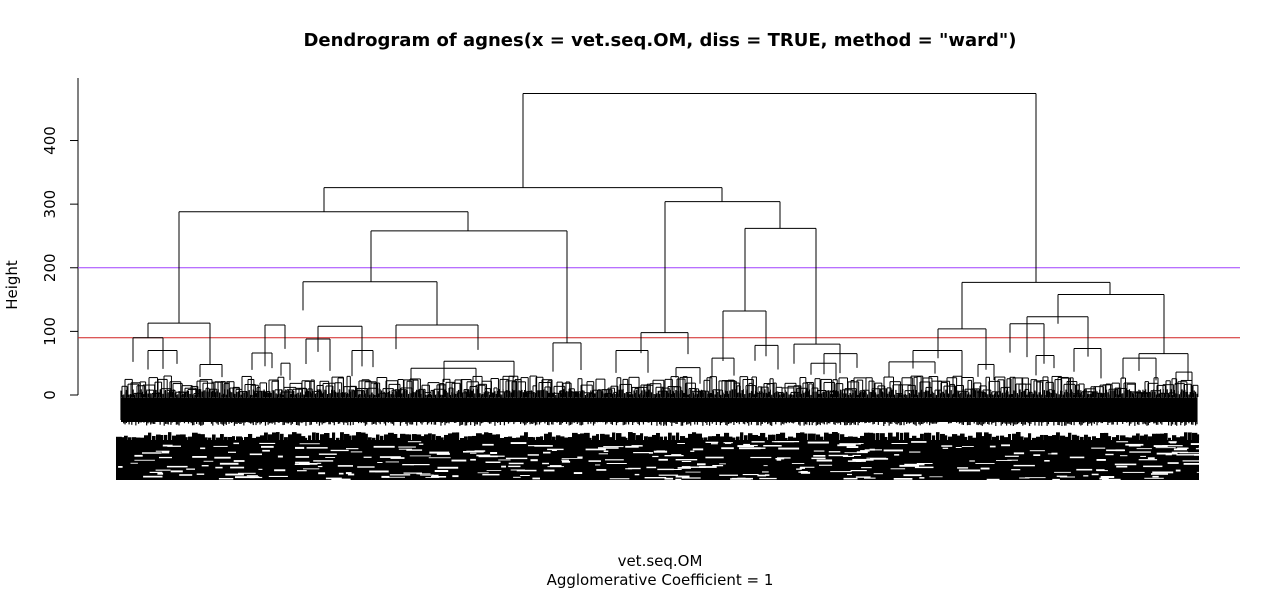 The width and height of the screenshot is (1280, 591). Describe the element at coordinates (659, 303) in the screenshot. I see `cut-lines` at that location.